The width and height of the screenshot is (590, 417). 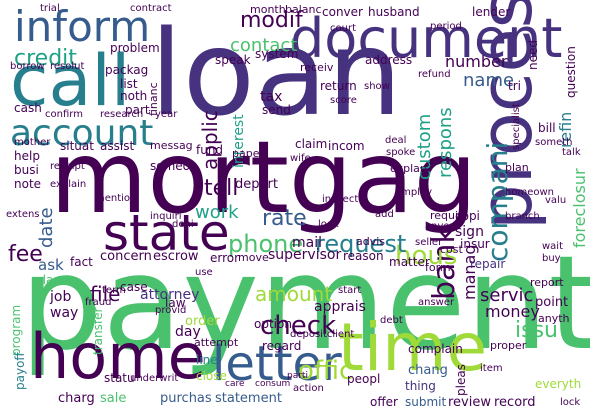 I want to click on word-thing: thing, so click(x=420, y=386).